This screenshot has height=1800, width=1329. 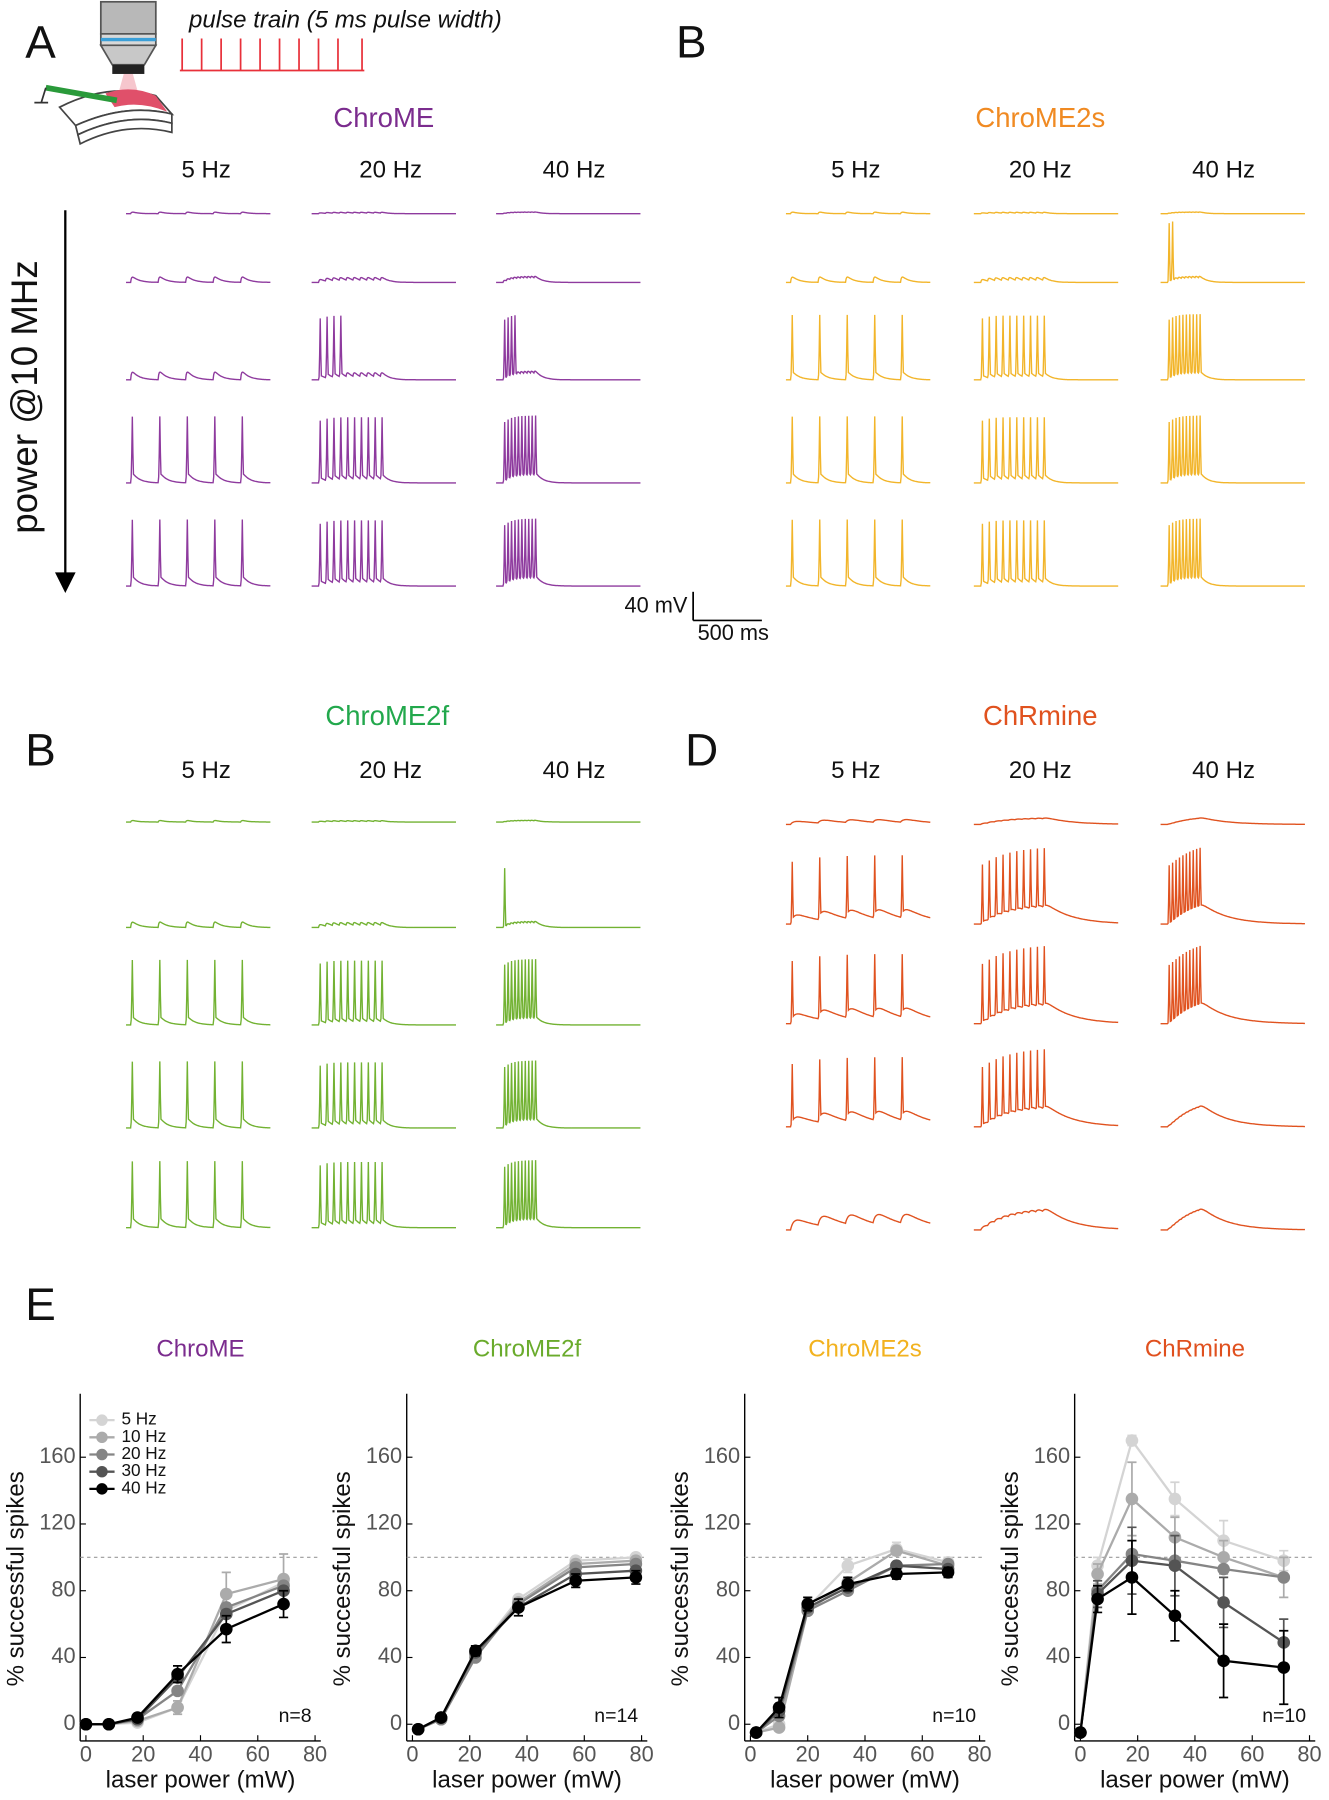 I want to click on legend-label: 30 Hz, so click(x=143, y=1470).